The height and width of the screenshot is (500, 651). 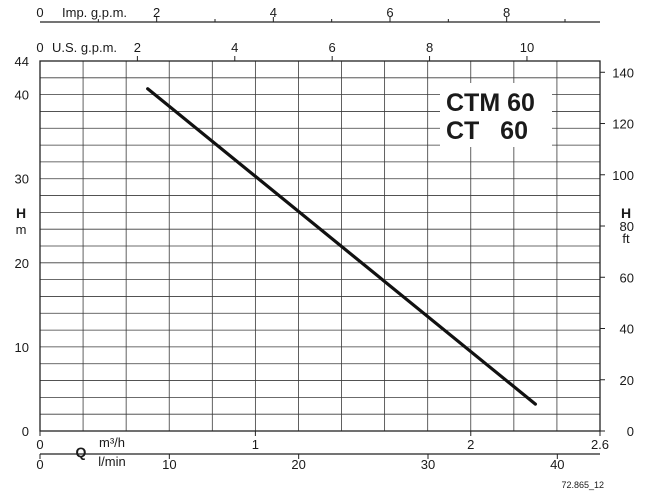 What do you see at coordinates (111, 461) in the screenshot?
I see `lmin-unit-label: l/min` at bounding box center [111, 461].